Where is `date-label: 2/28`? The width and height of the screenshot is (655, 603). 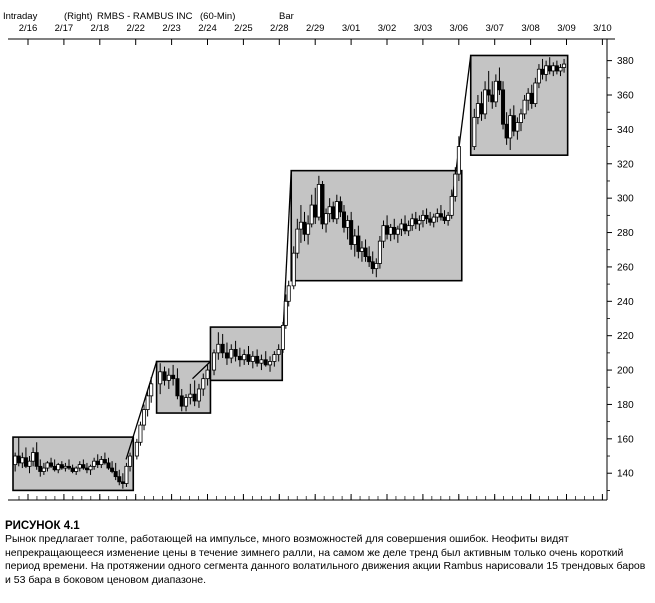
date-label: 2/28 is located at coordinates (279, 28).